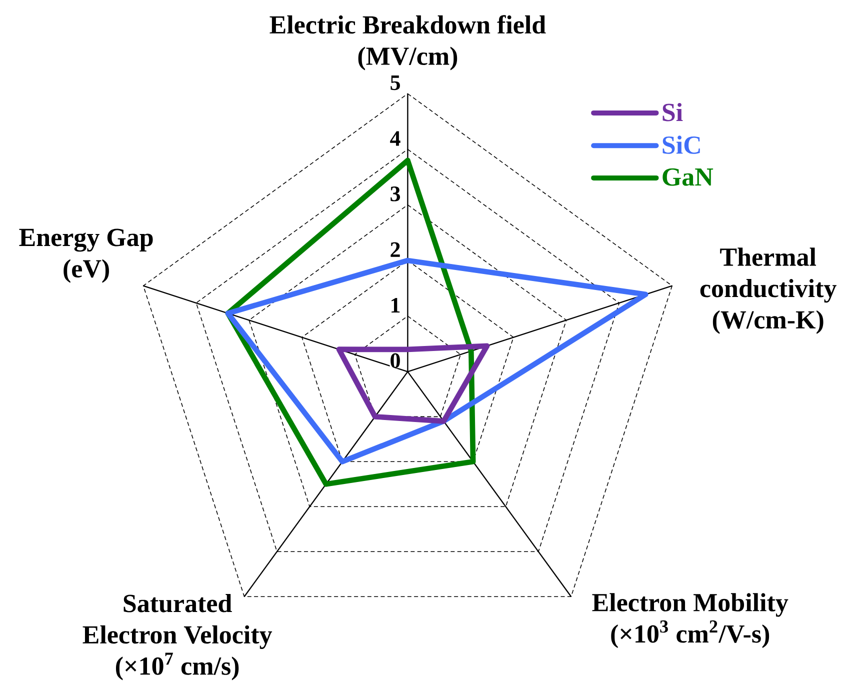  I want to click on y-tick-label: 0, so click(395, 360).